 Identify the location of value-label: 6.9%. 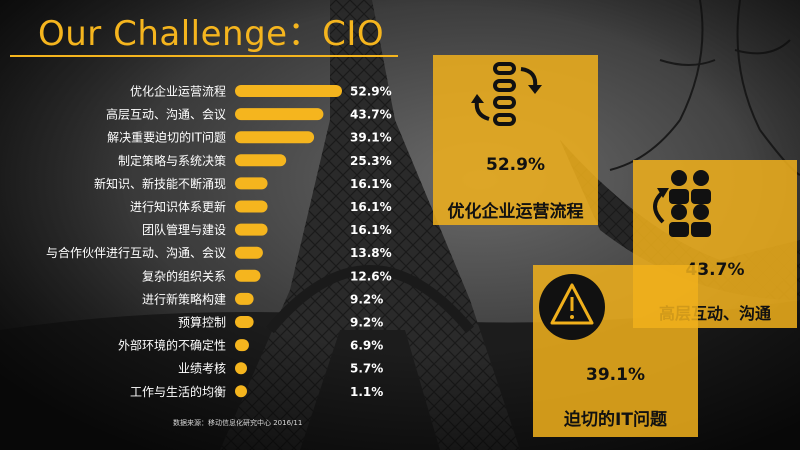
(366, 346).